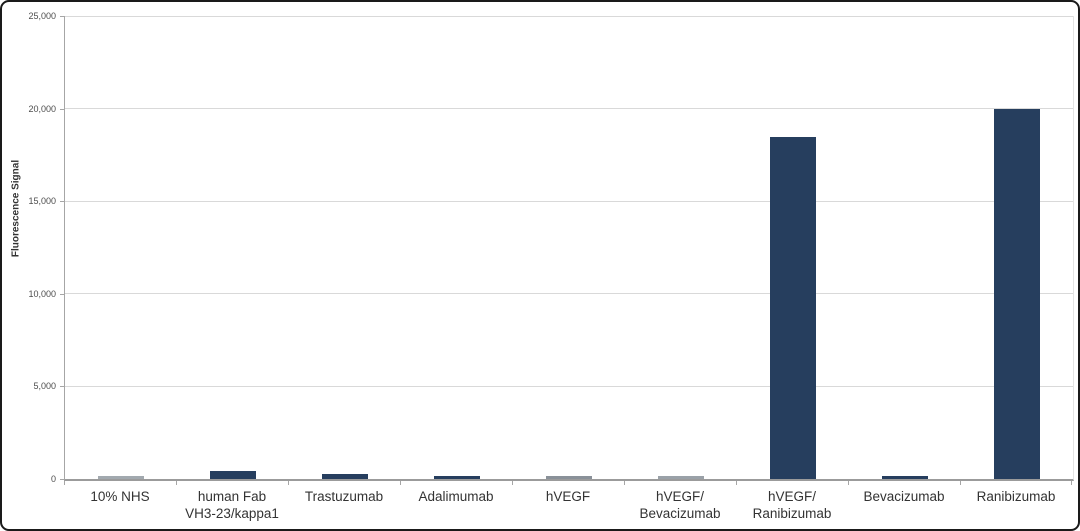  I want to click on y-tick-label: 15,000, so click(42, 201).